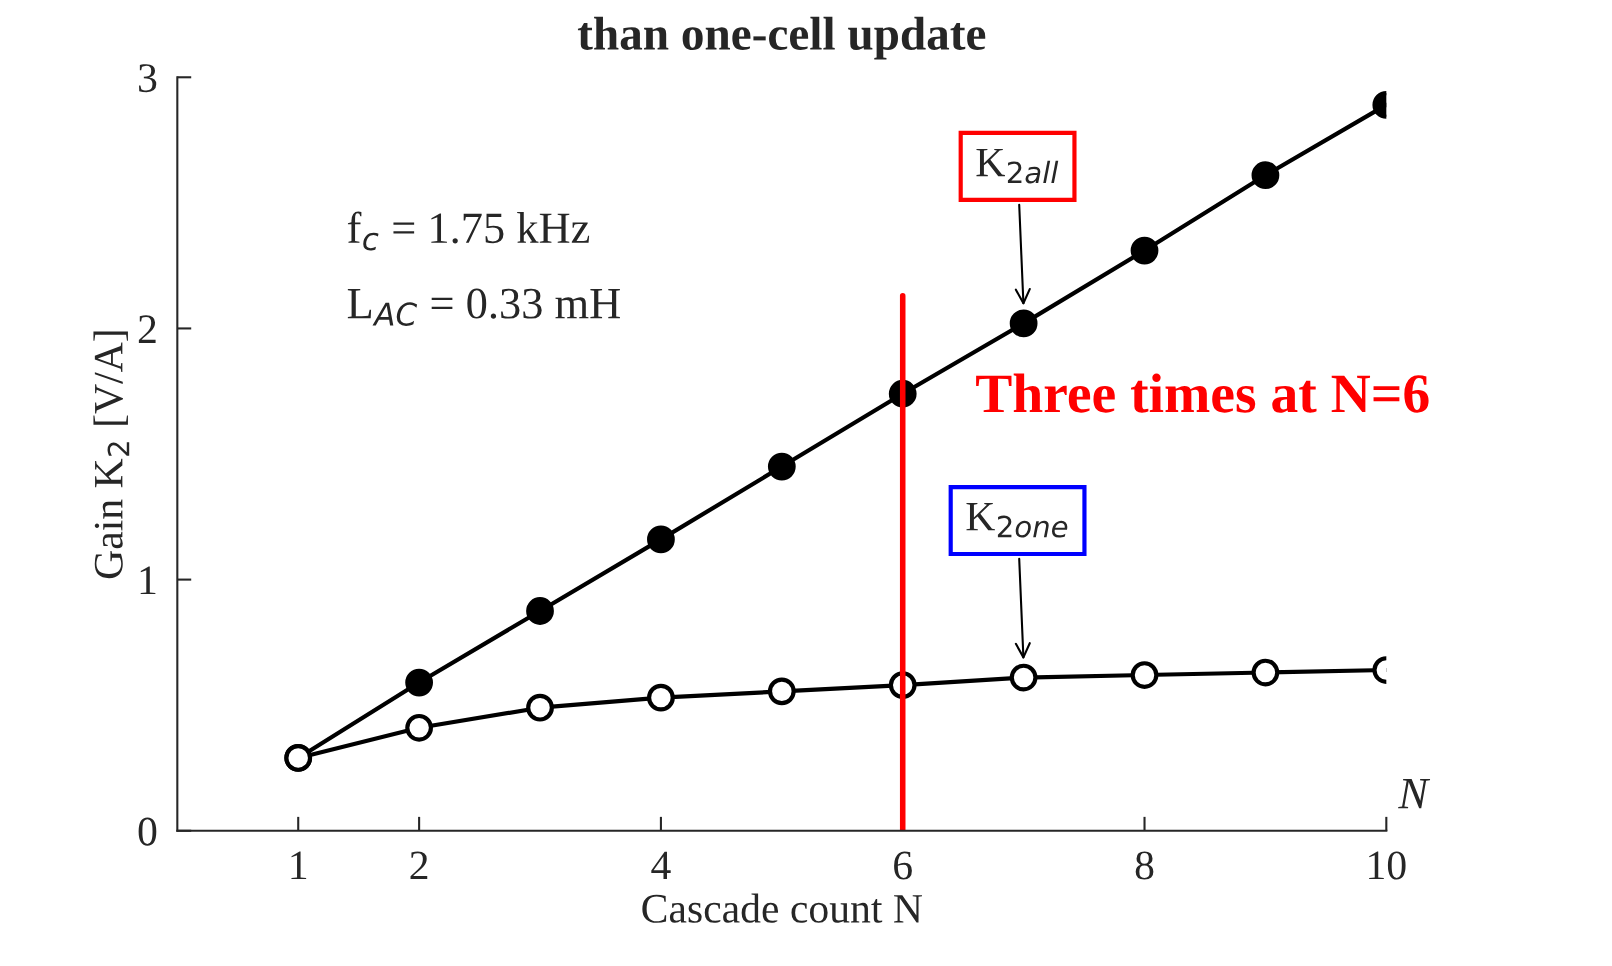 This screenshot has height=966, width=1612. Describe the element at coordinates (661, 865) in the screenshot. I see `x-tick-label: 4` at that location.